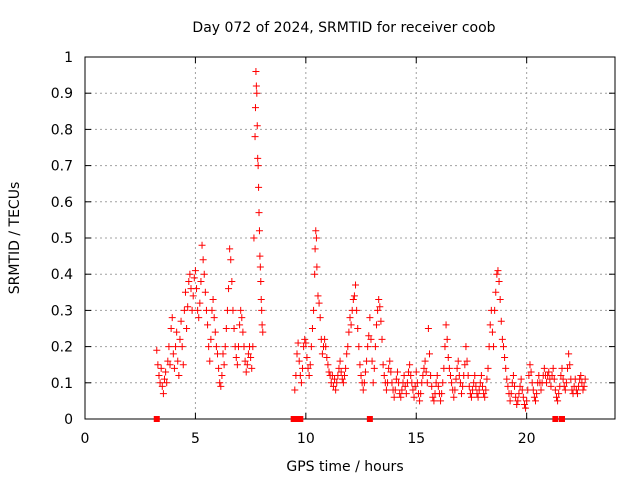 The width and height of the screenshot is (640, 480). I want to click on x-tick-labels: 0 5 10 15 20, so click(308, 439).